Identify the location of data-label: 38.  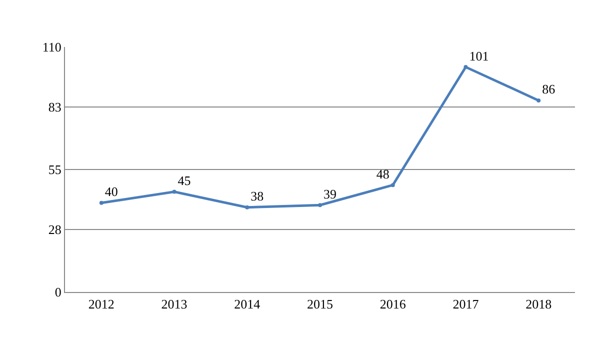
(257, 196).